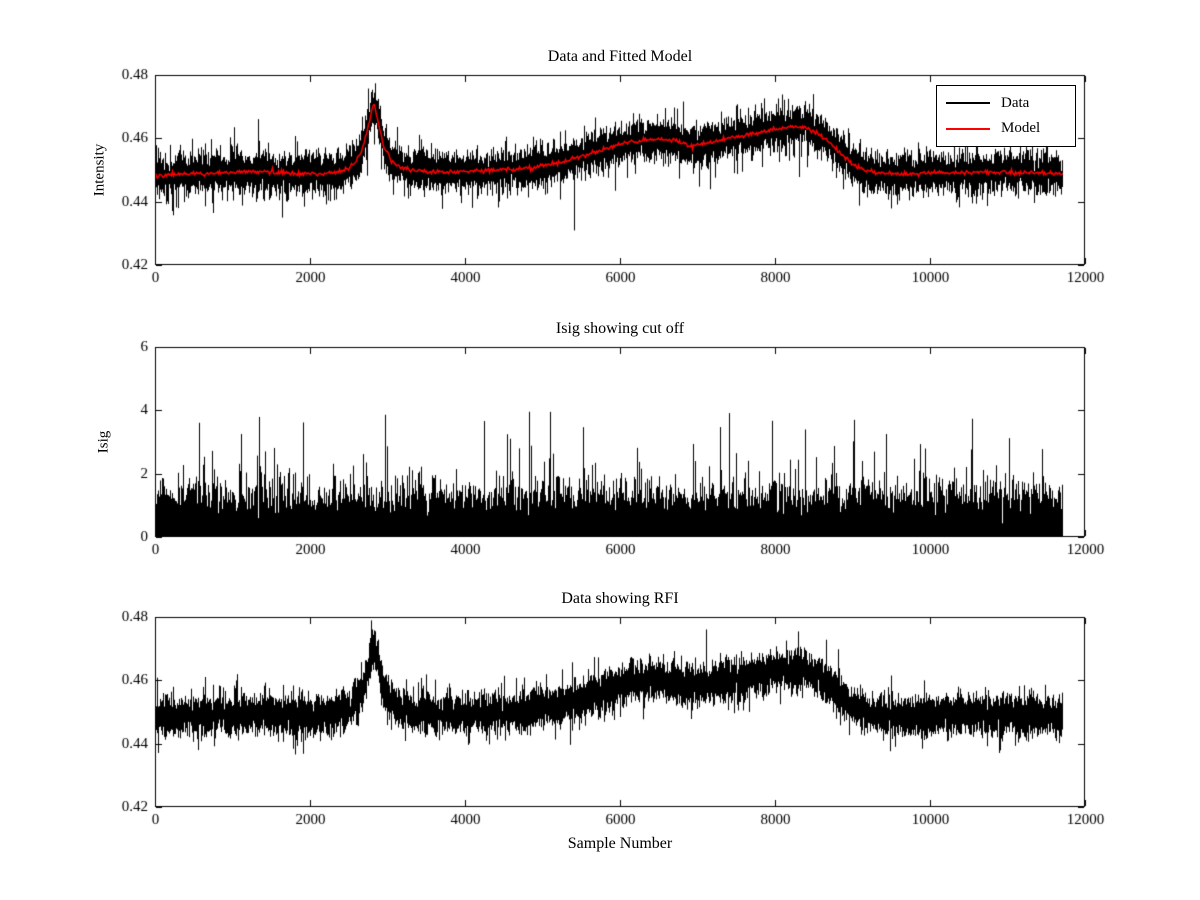 The width and height of the screenshot is (1200, 900). What do you see at coordinates (620, 328) in the screenshot?
I see `chart-title-isig-showing-cut-off: Isig showing cut off` at bounding box center [620, 328].